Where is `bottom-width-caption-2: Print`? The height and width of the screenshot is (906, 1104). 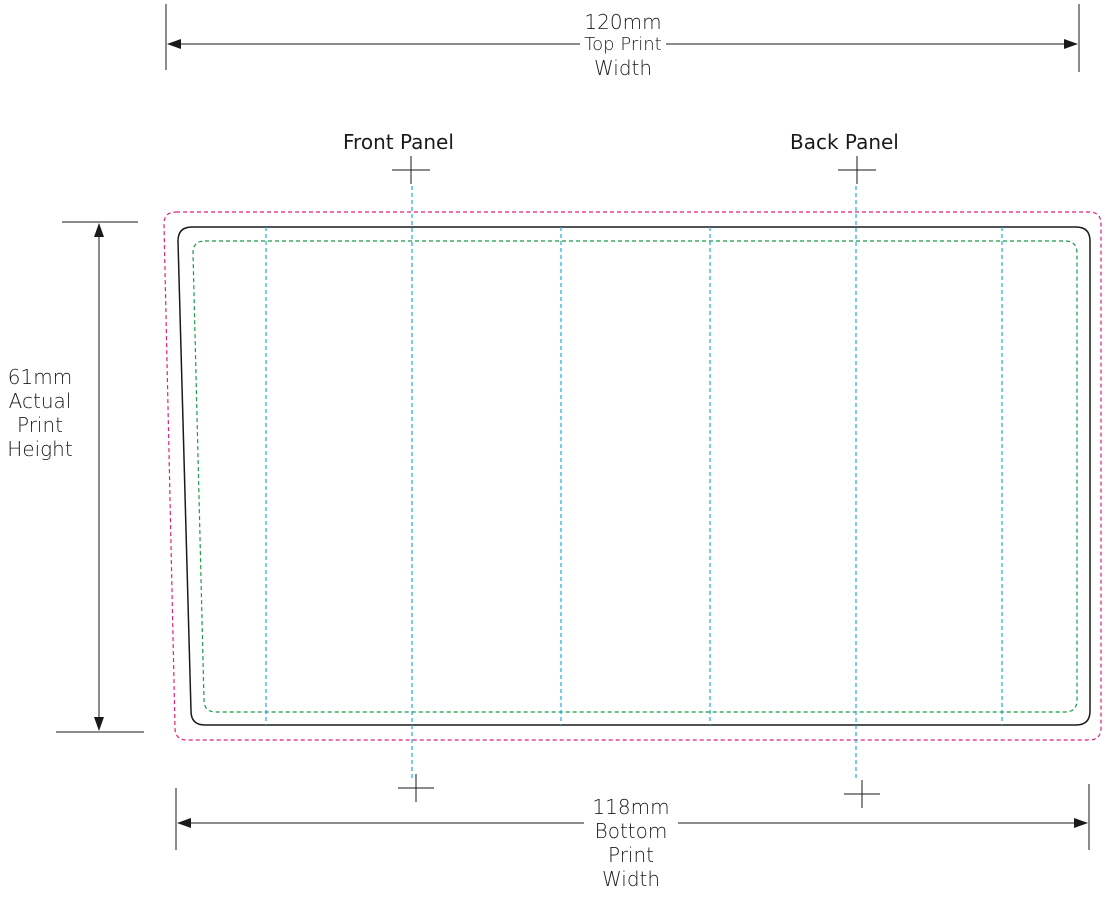 bottom-width-caption-2: Print is located at coordinates (630, 855).